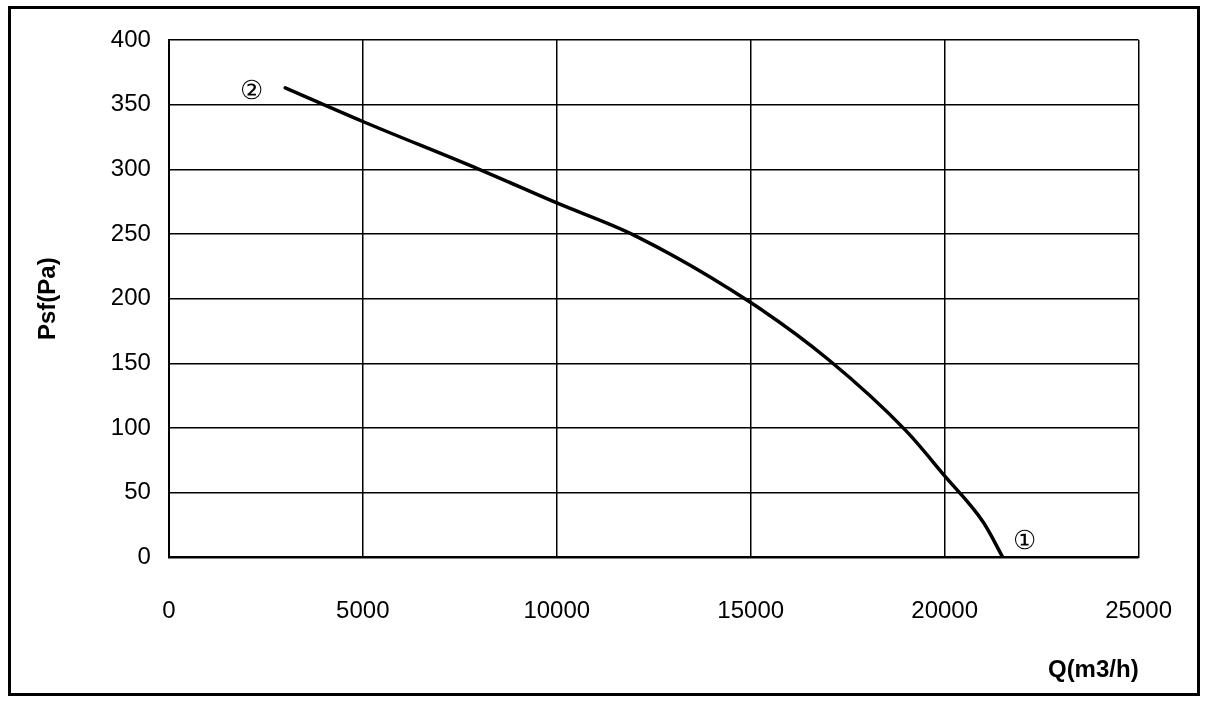 Image resolution: width=1212 pixels, height=709 pixels. What do you see at coordinates (363, 610) in the screenshot?
I see `x-tick-label: 5000` at bounding box center [363, 610].